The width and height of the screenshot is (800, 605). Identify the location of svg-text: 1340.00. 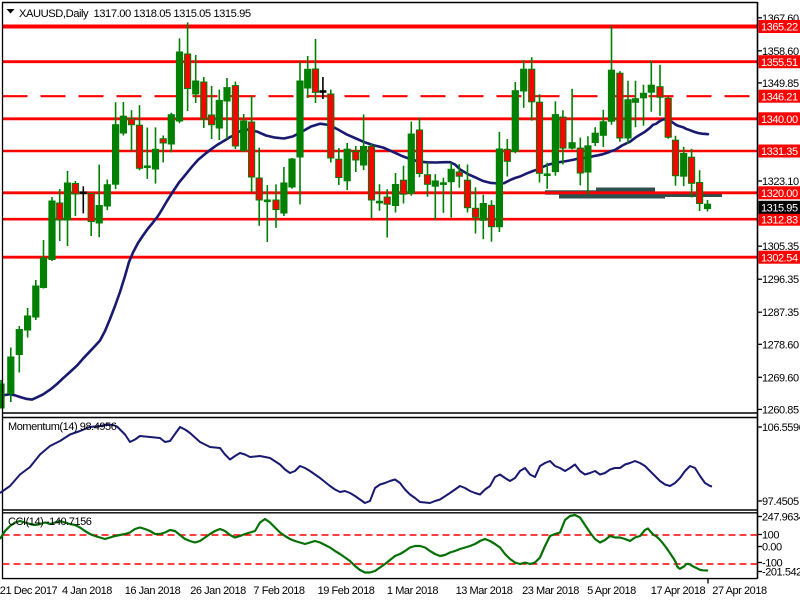
(779, 120).